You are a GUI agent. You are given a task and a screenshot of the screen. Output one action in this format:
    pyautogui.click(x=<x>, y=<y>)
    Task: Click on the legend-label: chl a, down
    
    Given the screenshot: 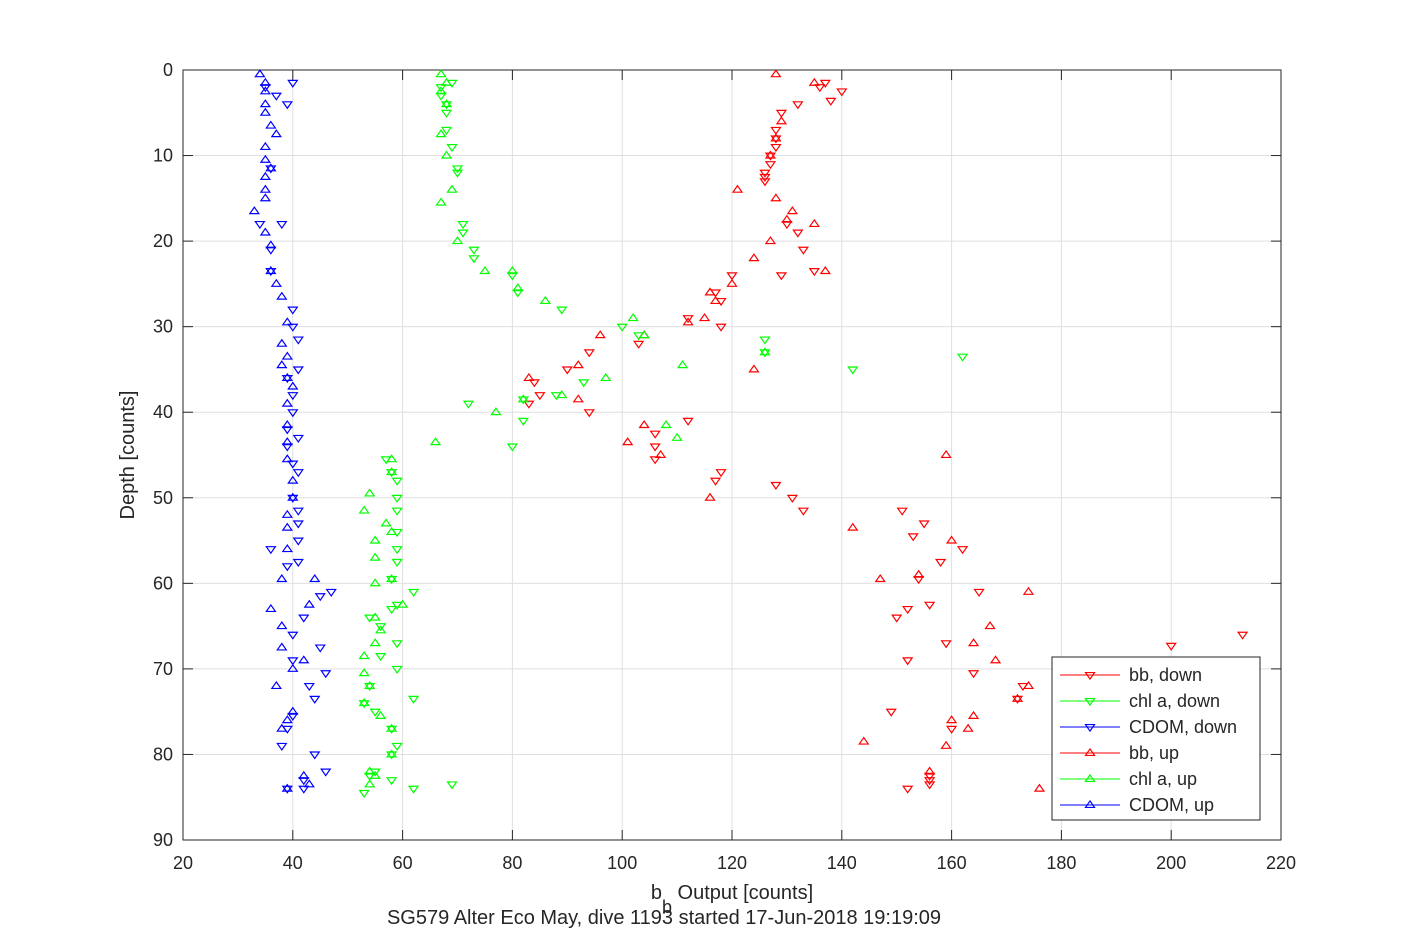 What is the action you would take?
    pyautogui.click(x=1174, y=701)
    